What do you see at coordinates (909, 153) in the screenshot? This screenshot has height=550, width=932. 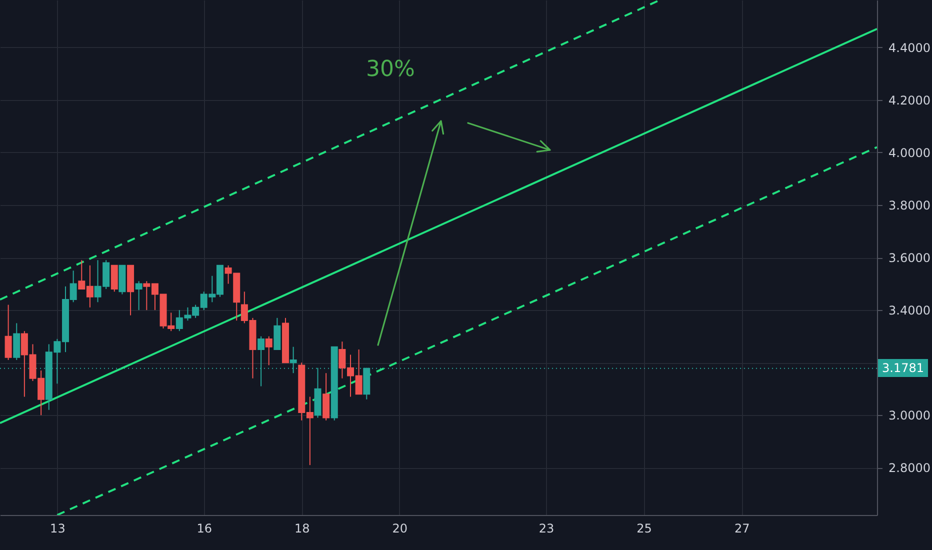 I see `y-tick-label: 4.0000` at bounding box center [909, 153].